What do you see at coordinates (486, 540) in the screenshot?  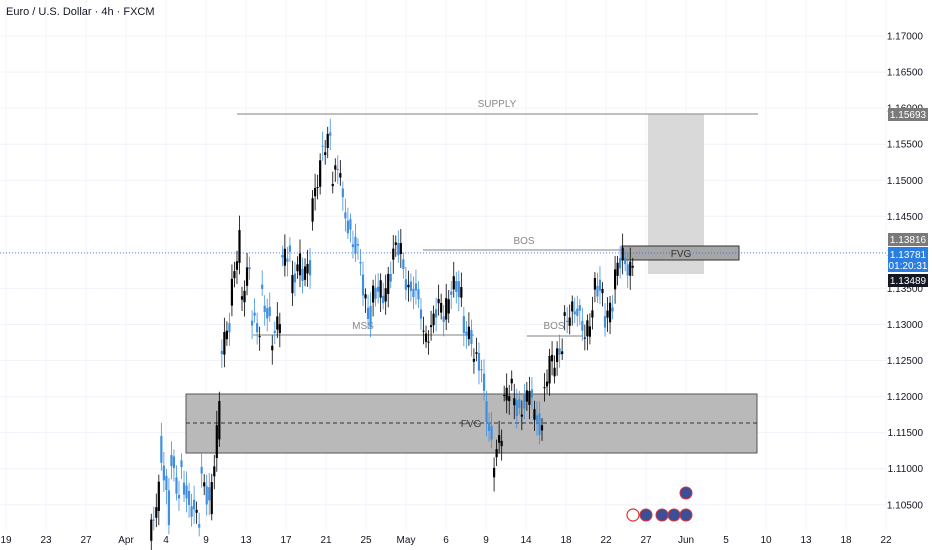 I see `x-tick-label: 9` at bounding box center [486, 540].